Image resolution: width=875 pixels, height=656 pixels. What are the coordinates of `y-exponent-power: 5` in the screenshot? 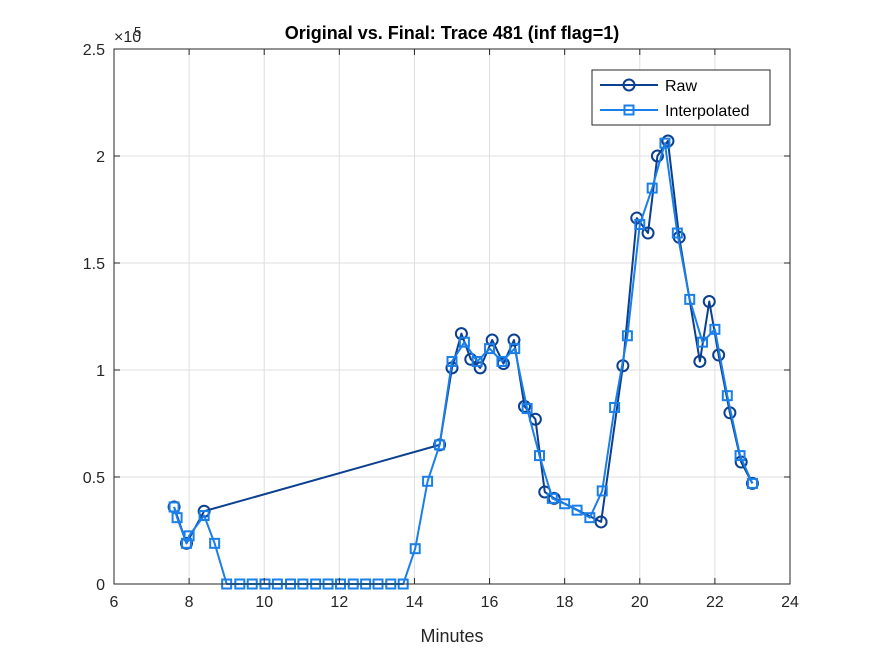 It's located at (137, 31).